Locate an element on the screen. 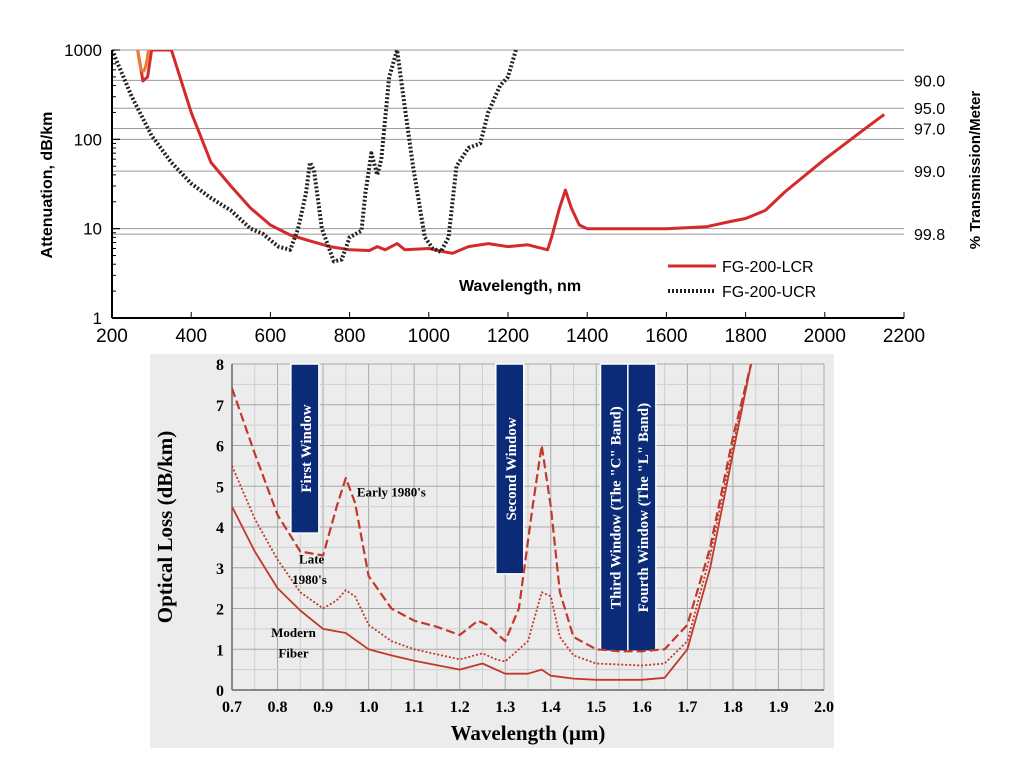 Image resolution: width=1024 pixels, height=768 pixels. bottom-x-tick-label: 1.4 is located at coordinates (551, 707).